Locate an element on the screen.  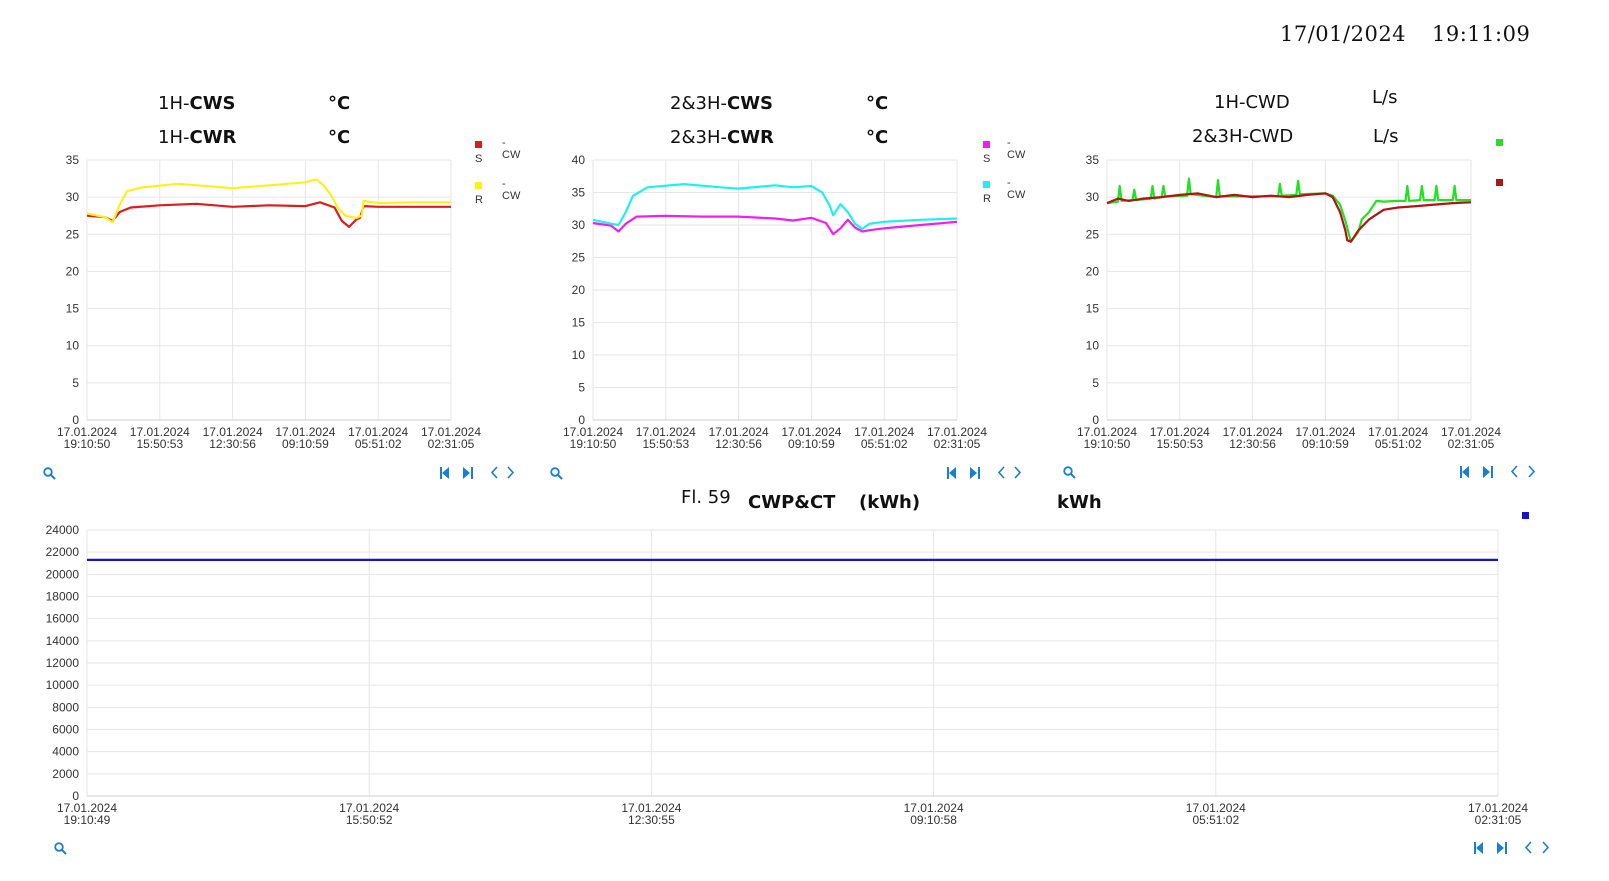
y-tick-label: 14000 is located at coordinates (63, 641).